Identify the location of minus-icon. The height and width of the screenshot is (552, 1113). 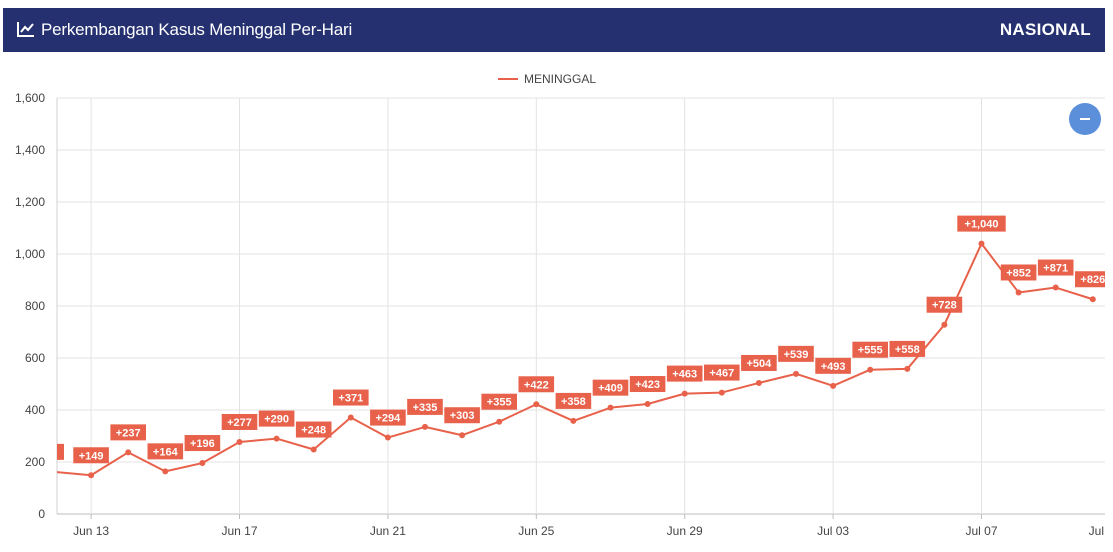
(1085, 119).